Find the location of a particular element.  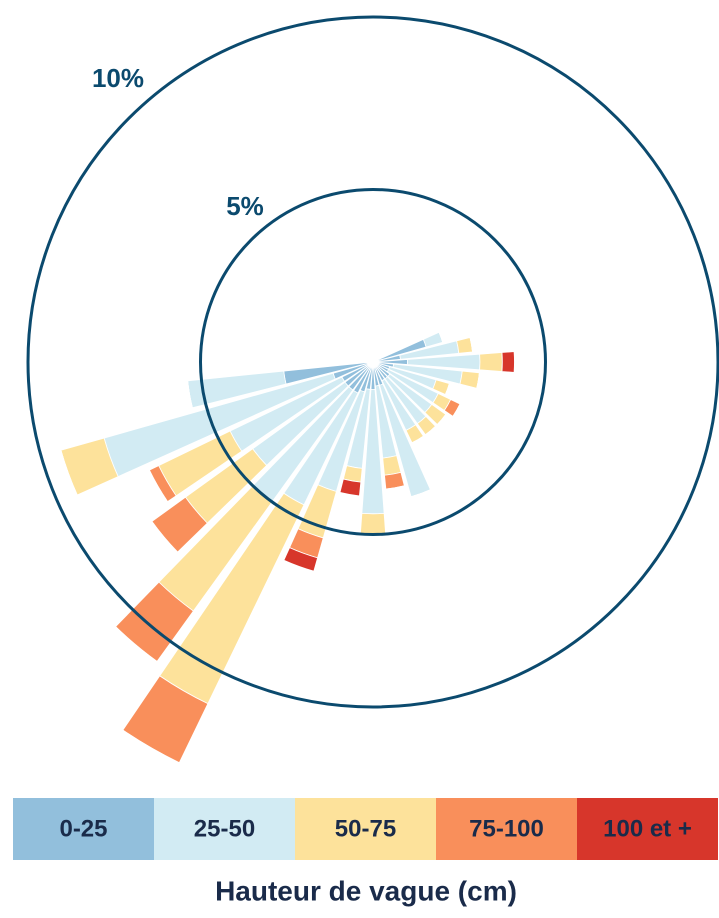

ring-label: 10% is located at coordinates (118, 78).